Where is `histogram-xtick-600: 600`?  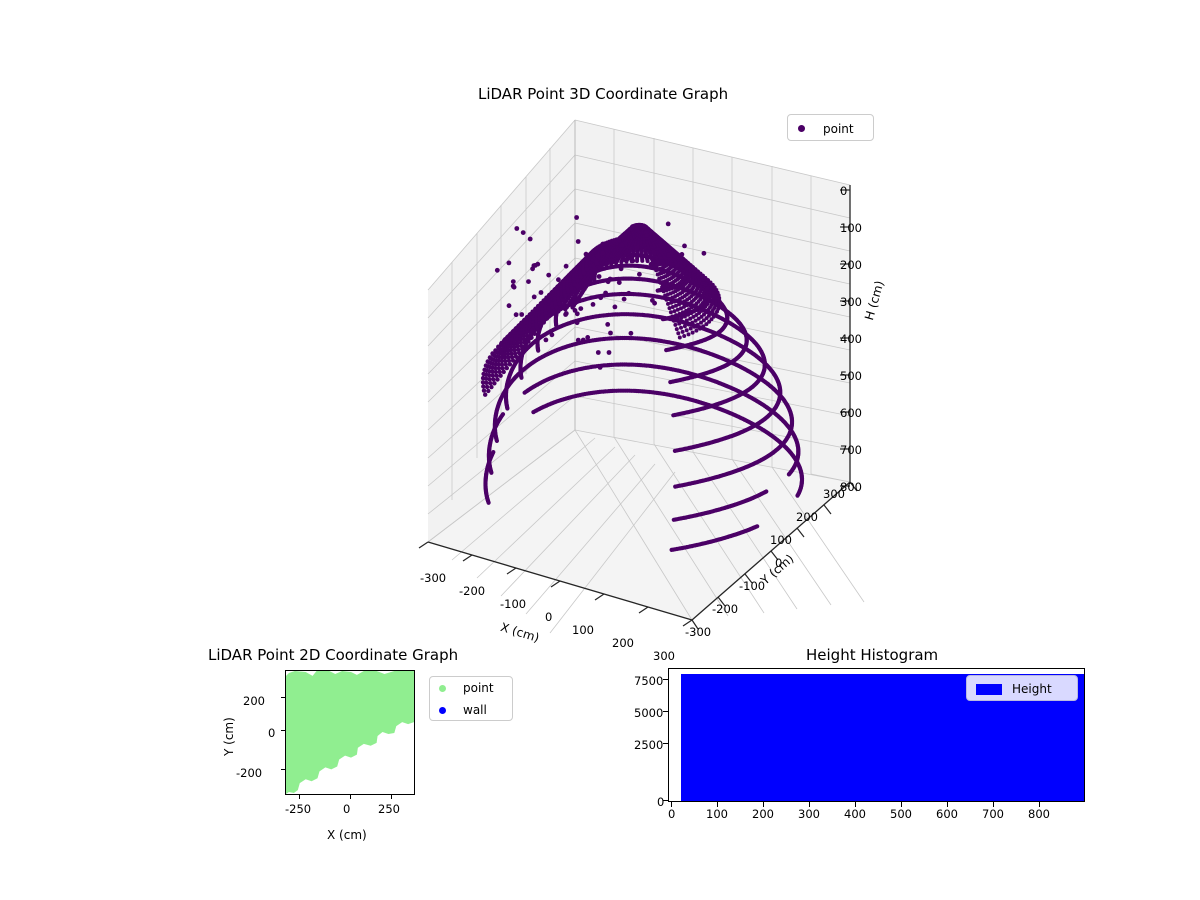 histogram-xtick-600: 600 is located at coordinates (947, 814).